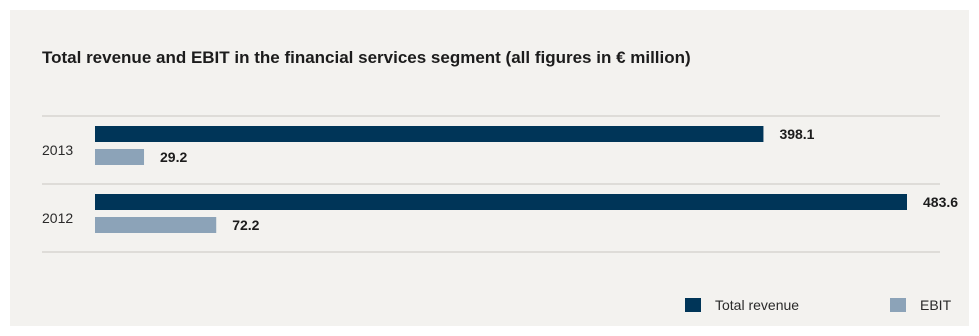 The image size is (979, 336). Describe the element at coordinates (898, 305) in the screenshot. I see `legend-swatch-ebit` at that location.